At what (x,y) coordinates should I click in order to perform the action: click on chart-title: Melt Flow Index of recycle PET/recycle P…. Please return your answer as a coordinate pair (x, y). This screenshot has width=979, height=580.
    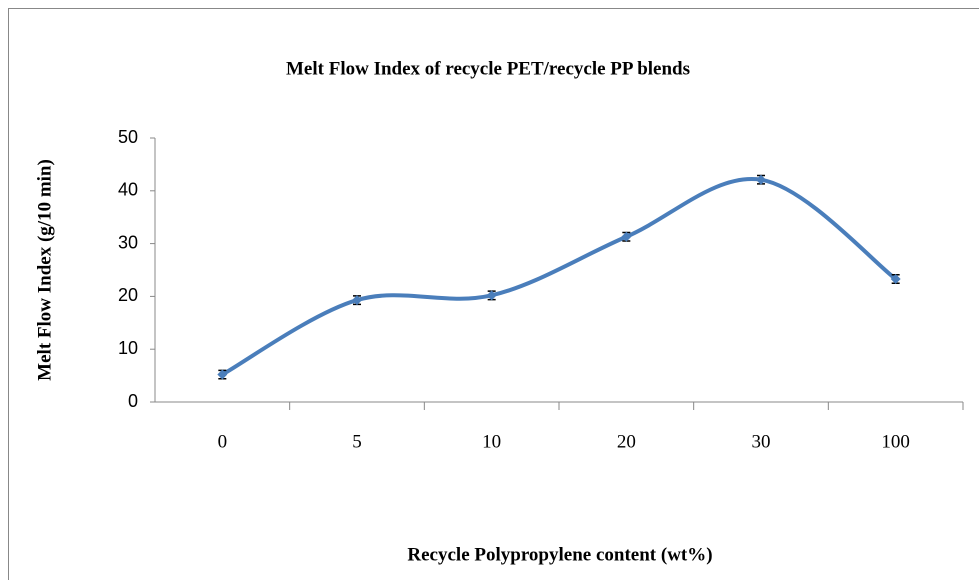
    Looking at the image, I should click on (488, 68).